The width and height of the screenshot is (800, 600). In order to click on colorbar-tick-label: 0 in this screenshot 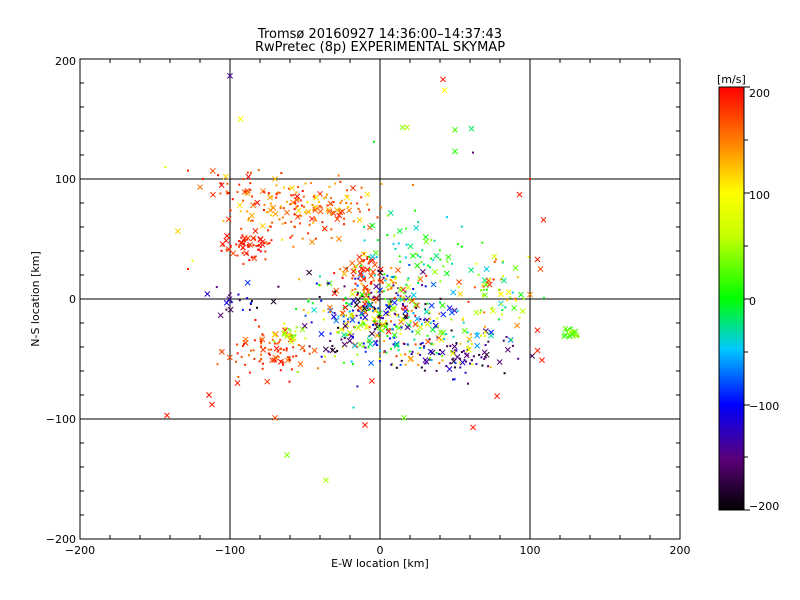, I will do `click(752, 301)`.